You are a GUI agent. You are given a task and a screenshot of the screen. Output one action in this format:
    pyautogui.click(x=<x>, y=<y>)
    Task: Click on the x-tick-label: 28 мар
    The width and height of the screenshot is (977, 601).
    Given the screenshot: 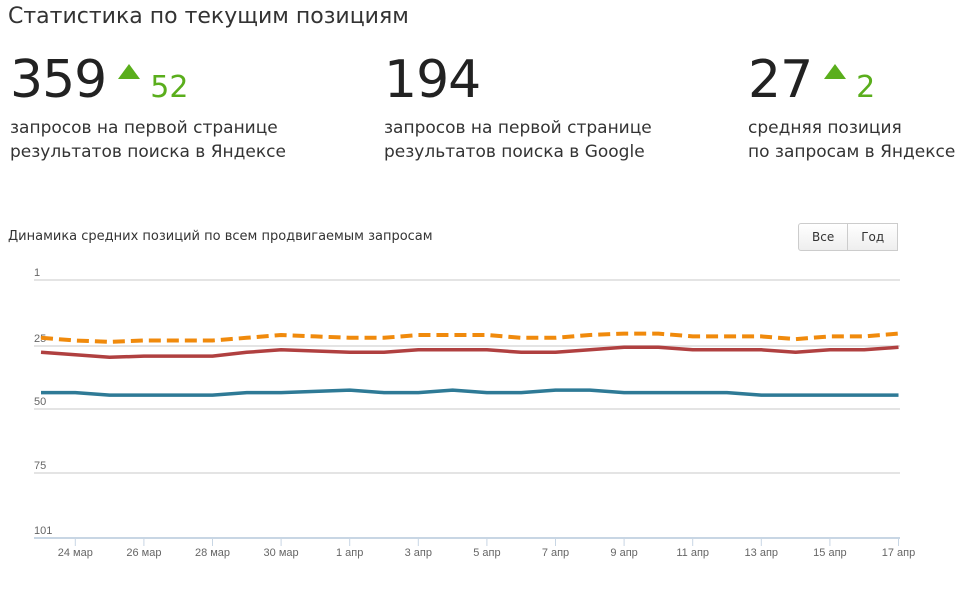 What is the action you would take?
    pyautogui.click(x=212, y=553)
    